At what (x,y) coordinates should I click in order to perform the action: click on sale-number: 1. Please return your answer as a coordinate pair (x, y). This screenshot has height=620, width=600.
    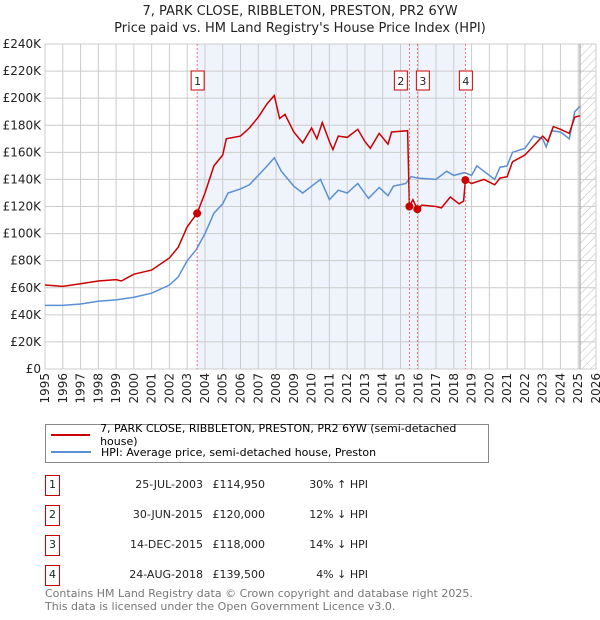
    Looking at the image, I should click on (52, 485).